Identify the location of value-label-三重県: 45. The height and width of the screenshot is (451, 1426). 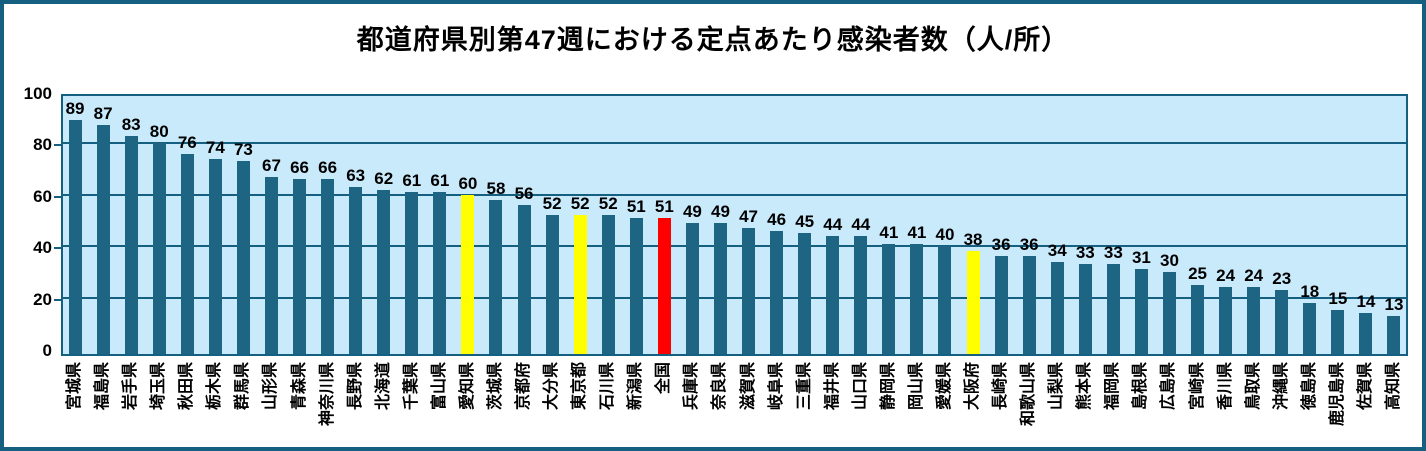
(805, 222).